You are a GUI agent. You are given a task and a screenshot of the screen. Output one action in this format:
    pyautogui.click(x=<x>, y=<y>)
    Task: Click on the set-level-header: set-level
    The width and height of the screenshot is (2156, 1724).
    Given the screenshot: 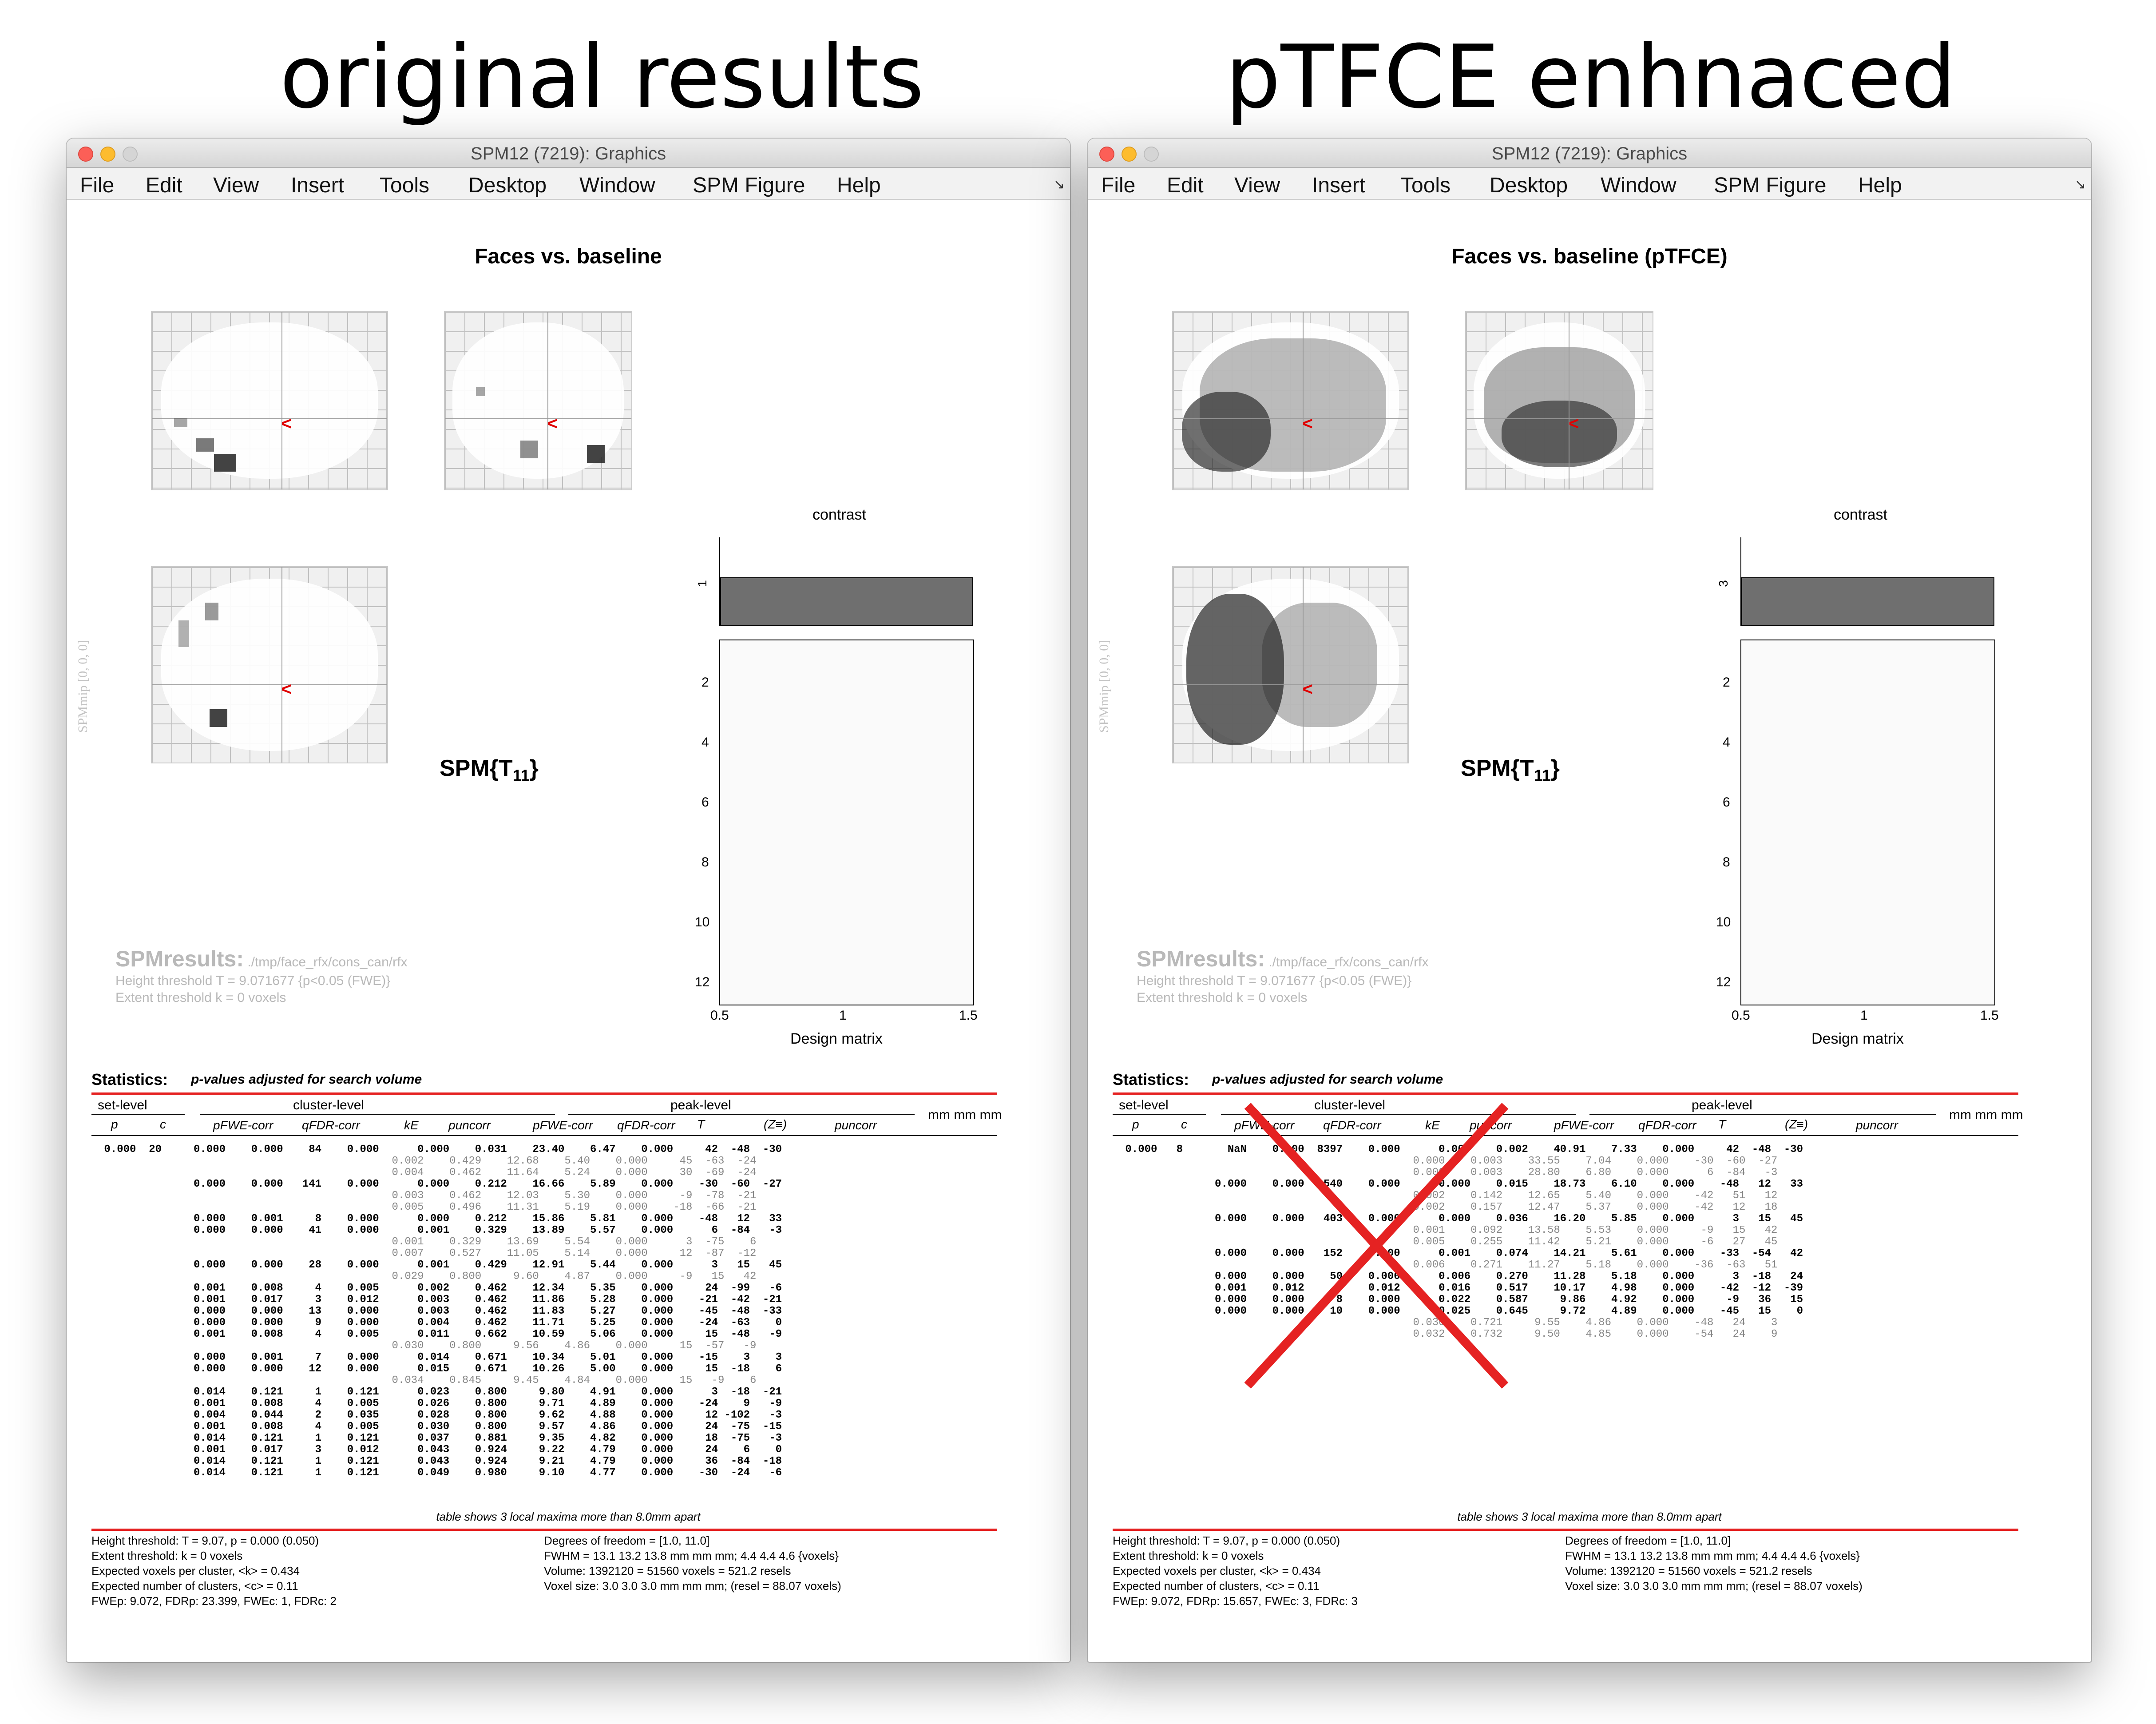 What is the action you would take?
    pyautogui.click(x=122, y=1105)
    